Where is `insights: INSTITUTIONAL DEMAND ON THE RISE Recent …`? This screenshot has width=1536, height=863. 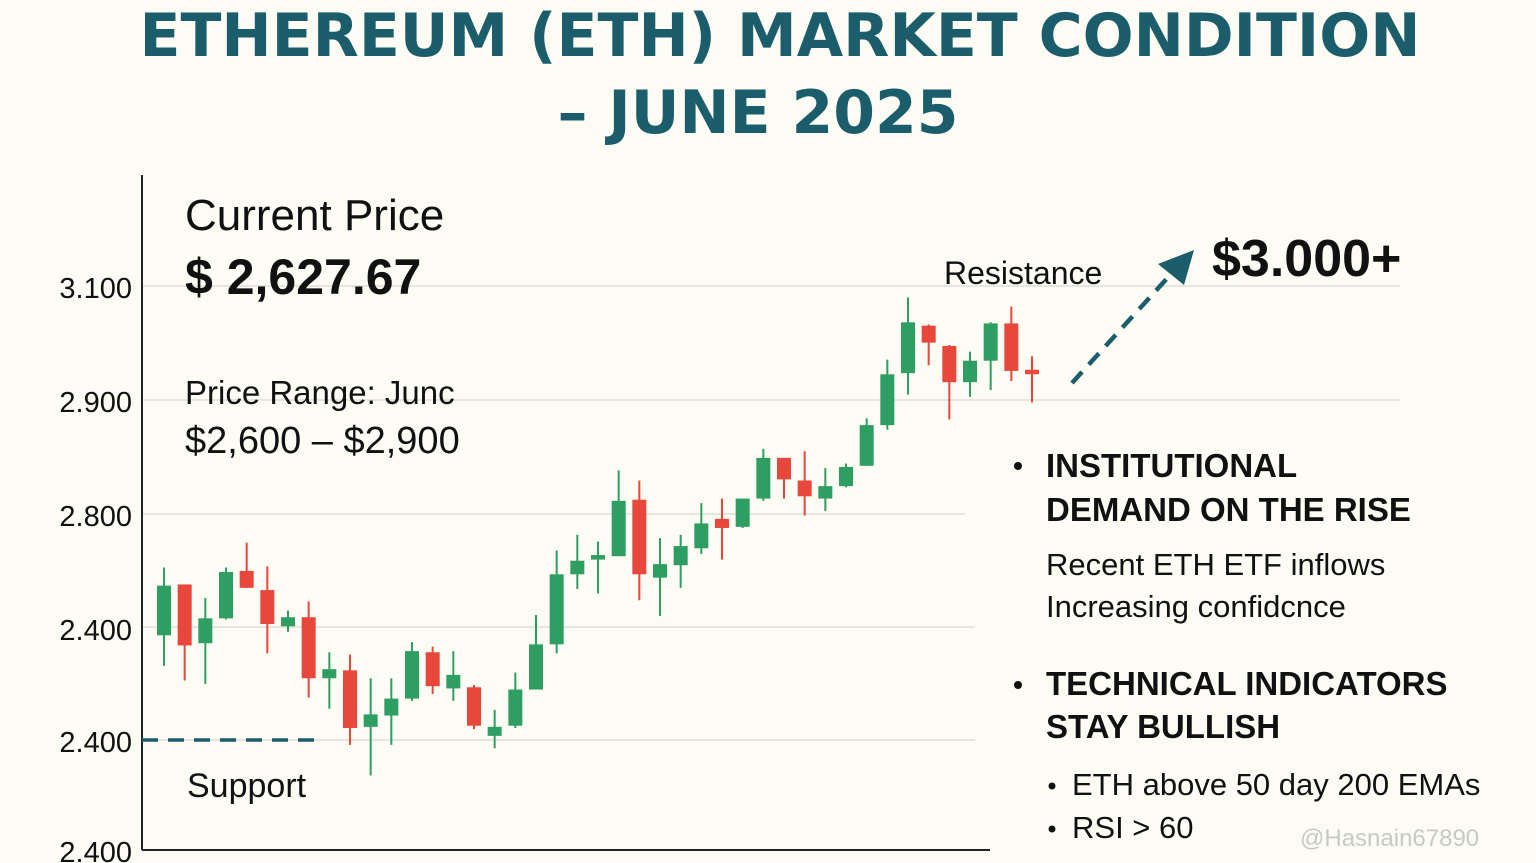
insights: INSTITUTIONAL DEMAND ON THE RISE Recent … is located at coordinates (1247, 646).